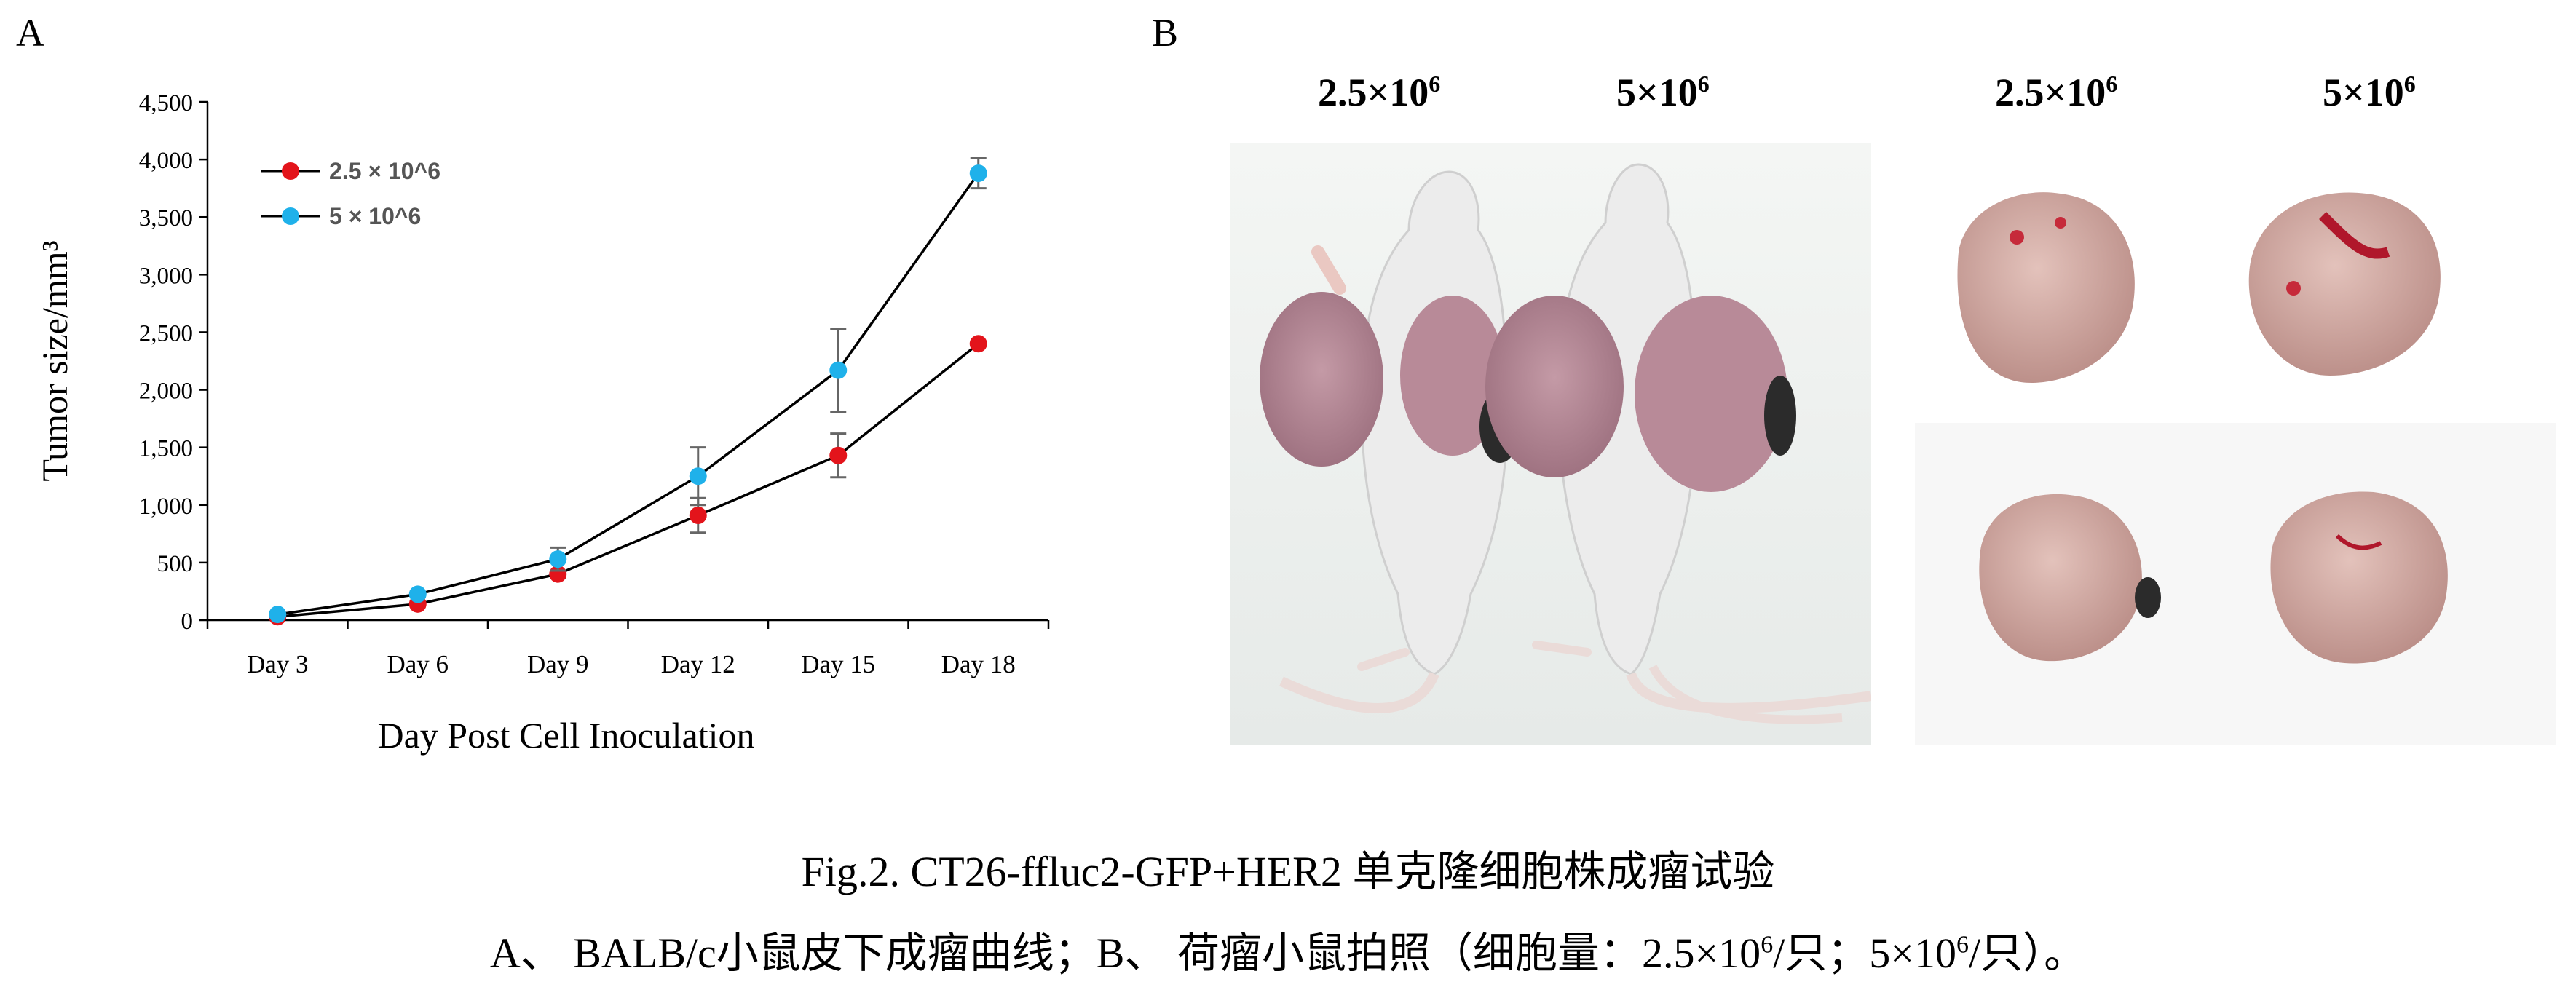 Image resolution: width=2576 pixels, height=987 pixels. I want to click on mice-label-high-dose: 5×106, so click(1663, 92).